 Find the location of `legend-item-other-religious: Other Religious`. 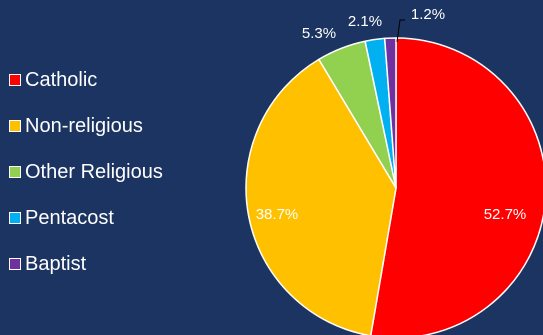

legend-item-other-religious: Other Religious is located at coordinates (114, 172).